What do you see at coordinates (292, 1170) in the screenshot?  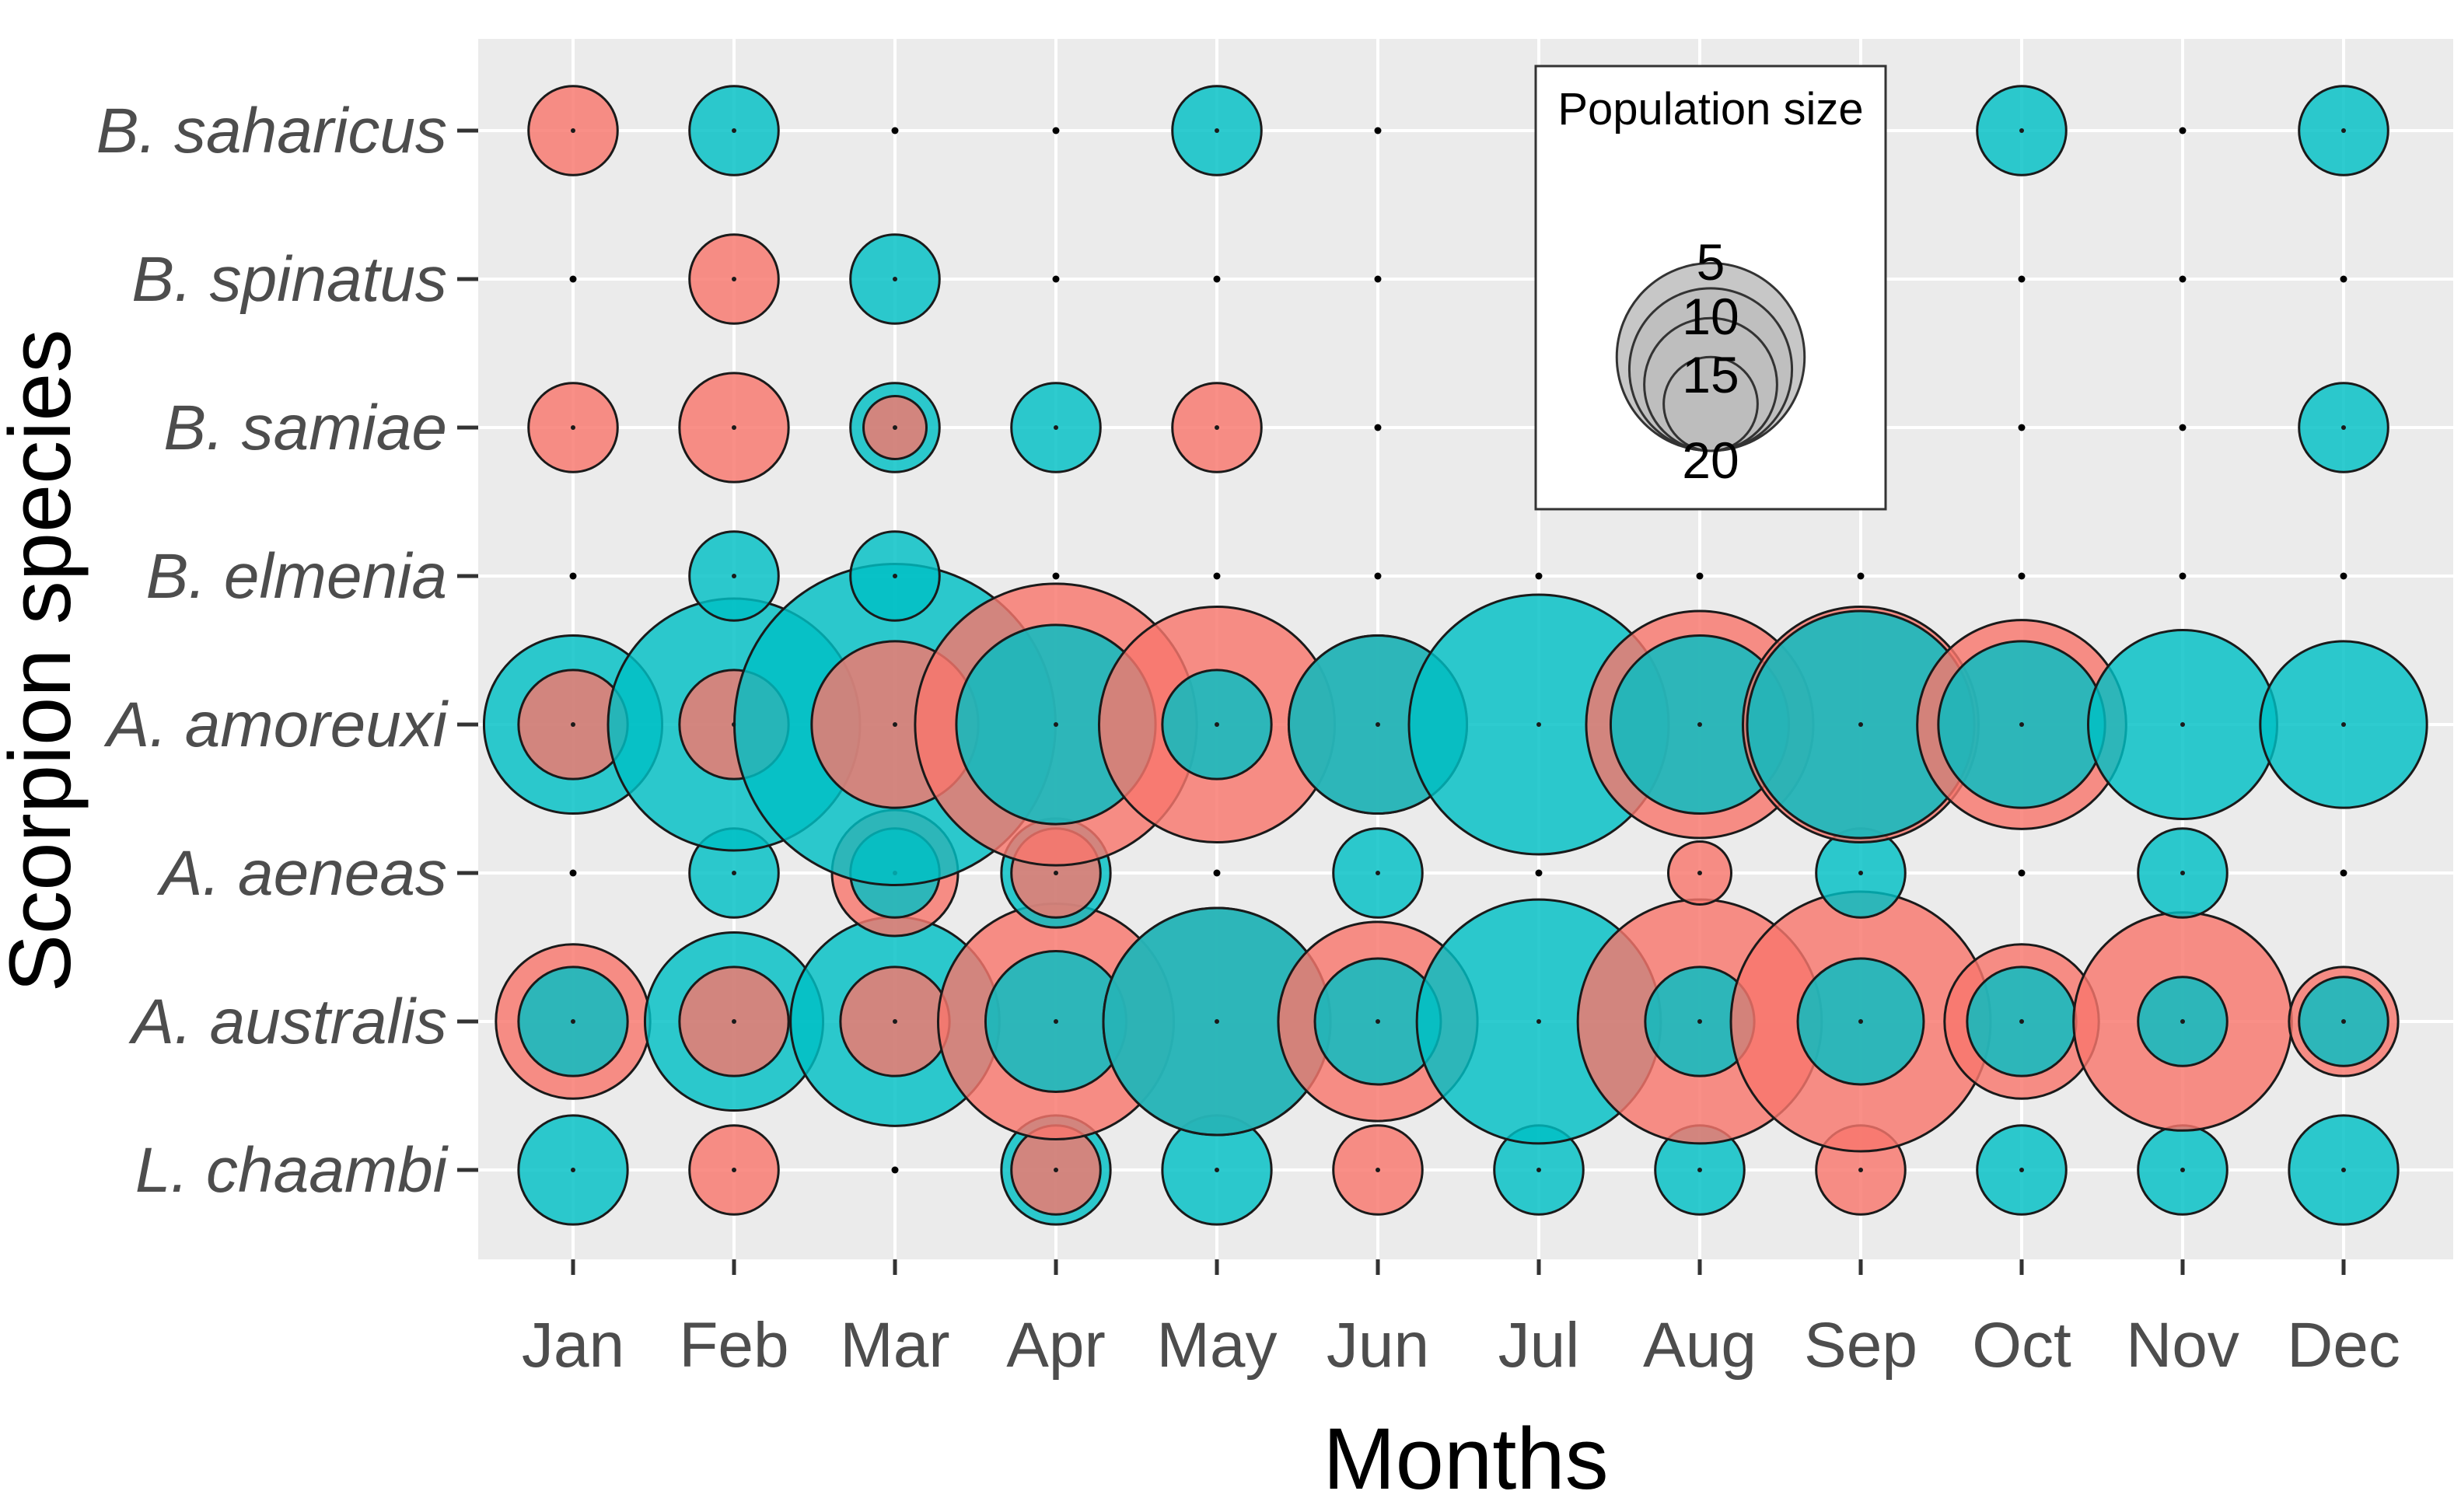 I see `y-tick-label: L. chaambi` at bounding box center [292, 1170].